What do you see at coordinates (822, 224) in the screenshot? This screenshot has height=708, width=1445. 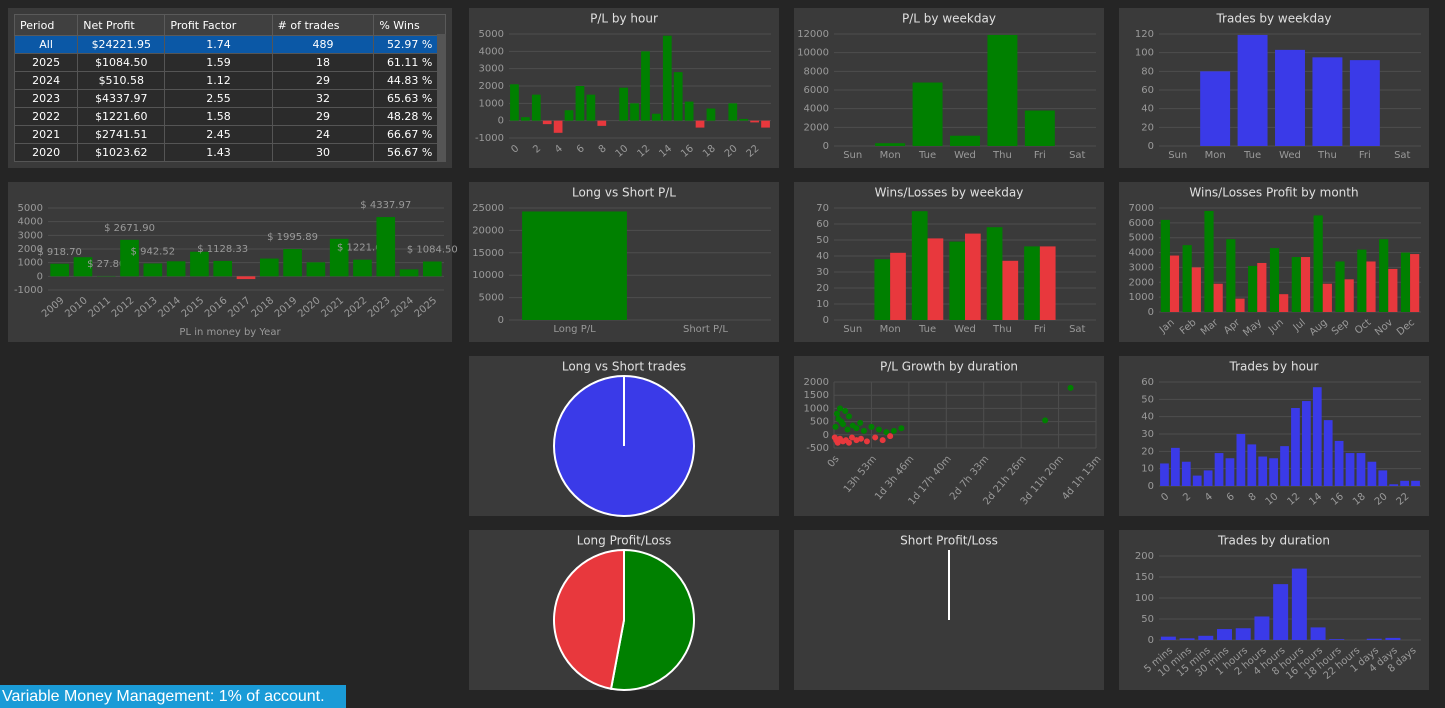 I see `y-tick-label: 60` at bounding box center [822, 224].